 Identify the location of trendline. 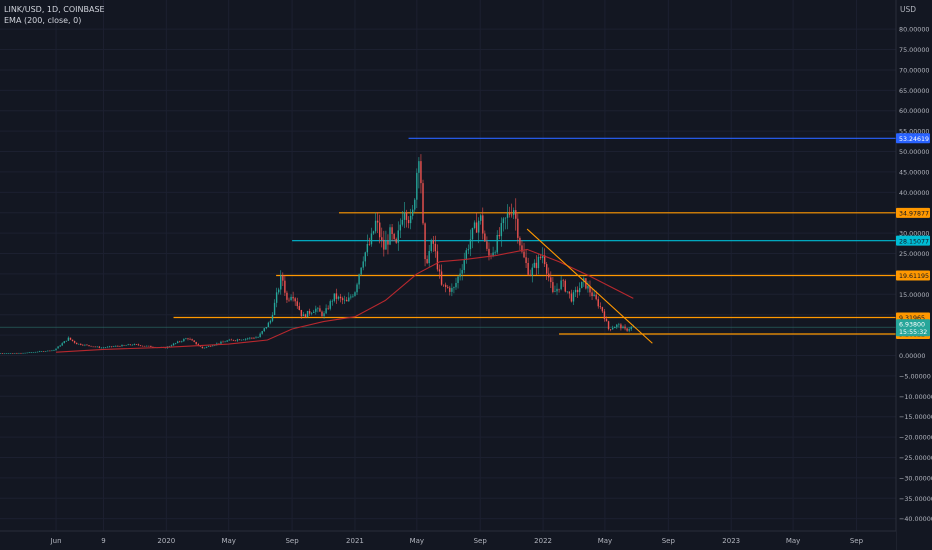
(589, 286).